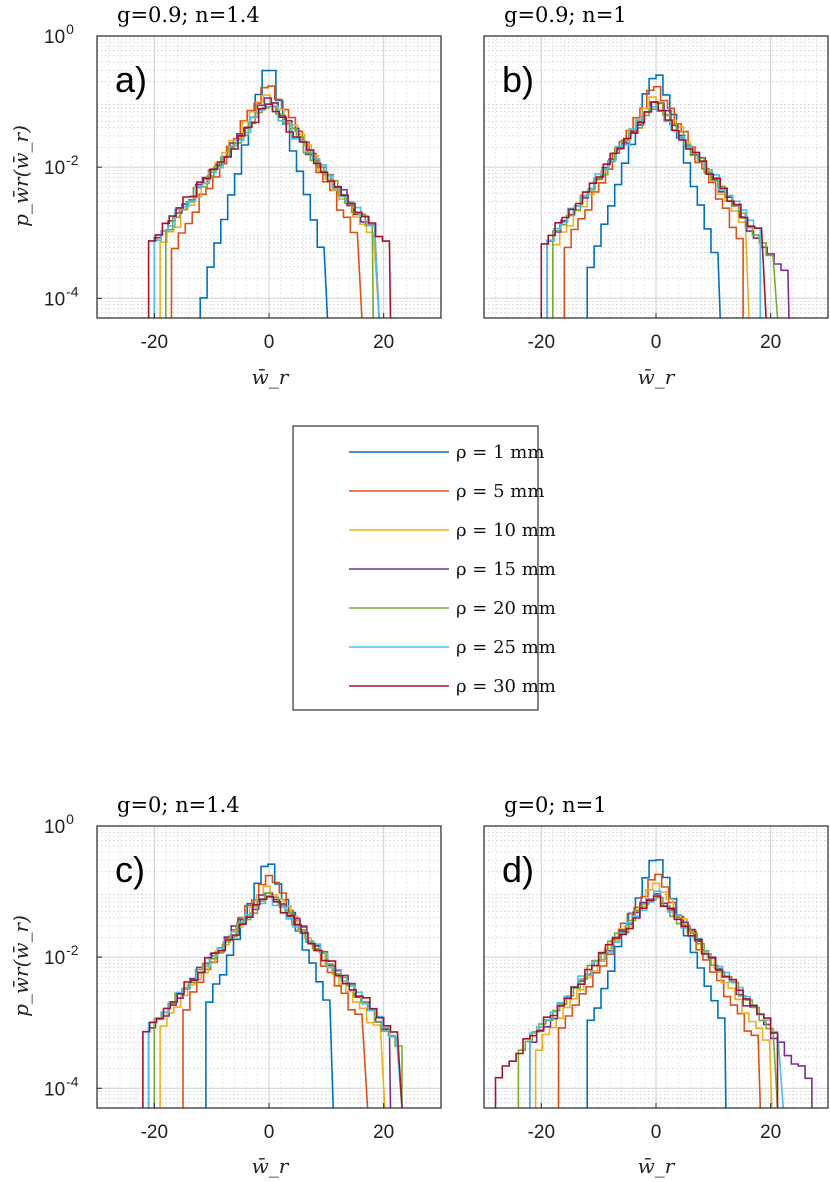  Describe the element at coordinates (518, 79) in the screenshot. I see `panel-b-letter: b)` at that location.